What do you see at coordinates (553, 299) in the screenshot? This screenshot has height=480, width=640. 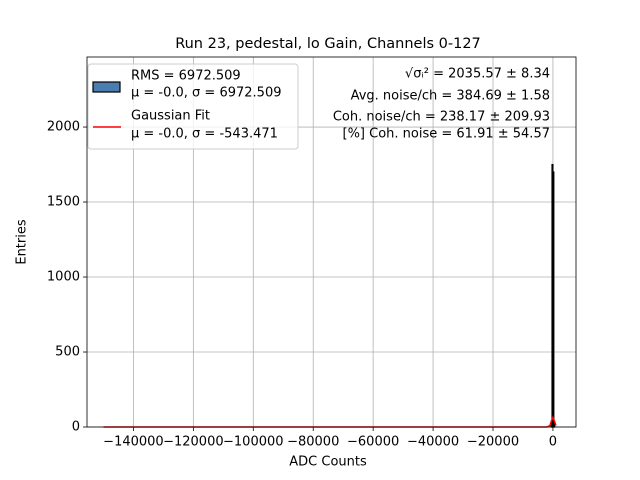 I see `bar` at bounding box center [553, 299].